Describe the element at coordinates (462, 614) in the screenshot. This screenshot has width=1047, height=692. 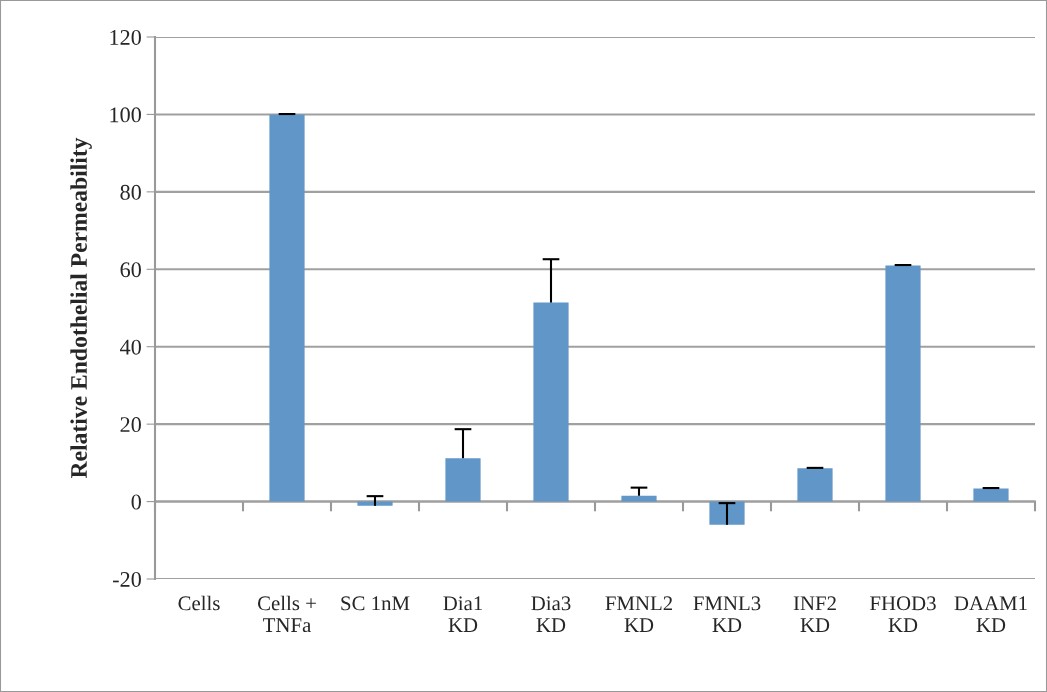
I see `x-tick-label: Dia1 KD` at that location.